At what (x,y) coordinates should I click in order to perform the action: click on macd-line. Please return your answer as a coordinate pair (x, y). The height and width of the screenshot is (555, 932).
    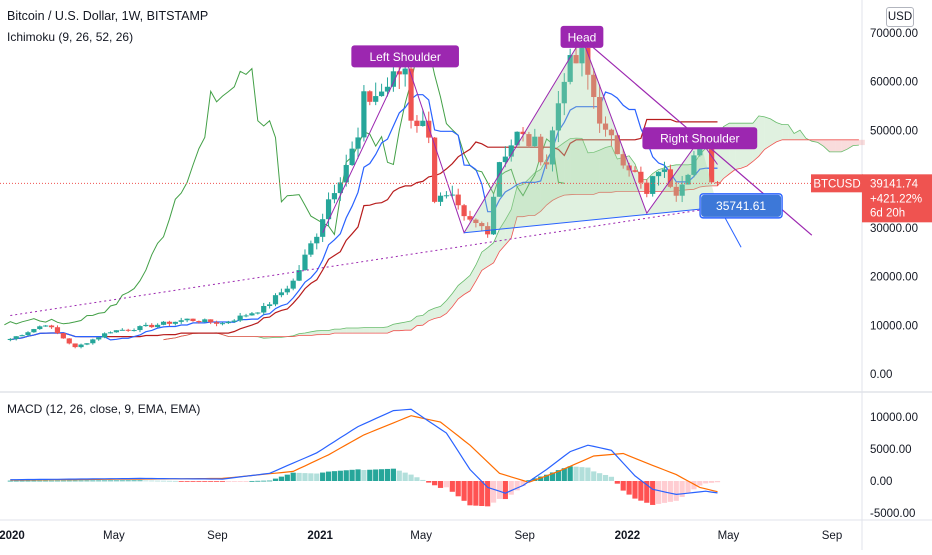
    Looking at the image, I should click on (363, 451).